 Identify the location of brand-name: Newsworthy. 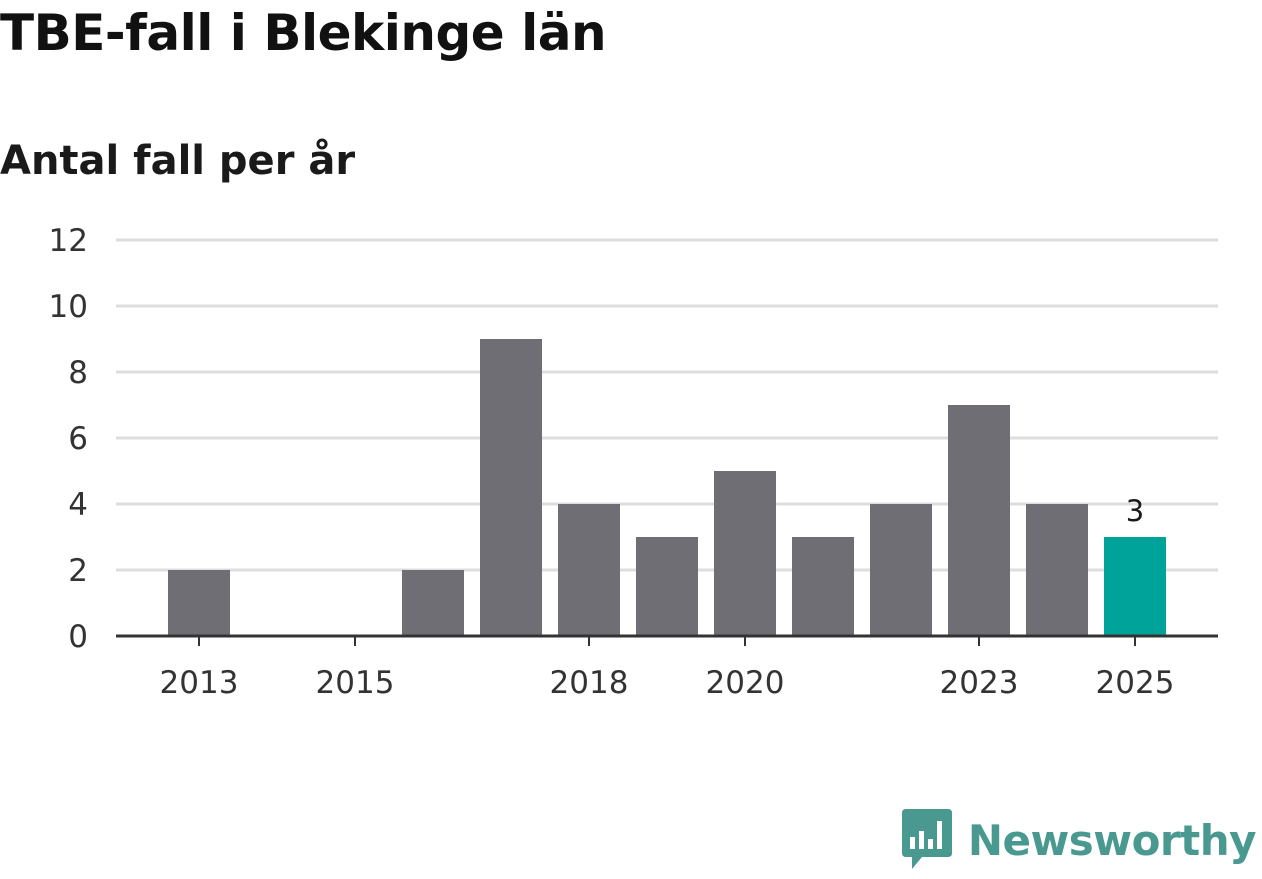
(1112, 840).